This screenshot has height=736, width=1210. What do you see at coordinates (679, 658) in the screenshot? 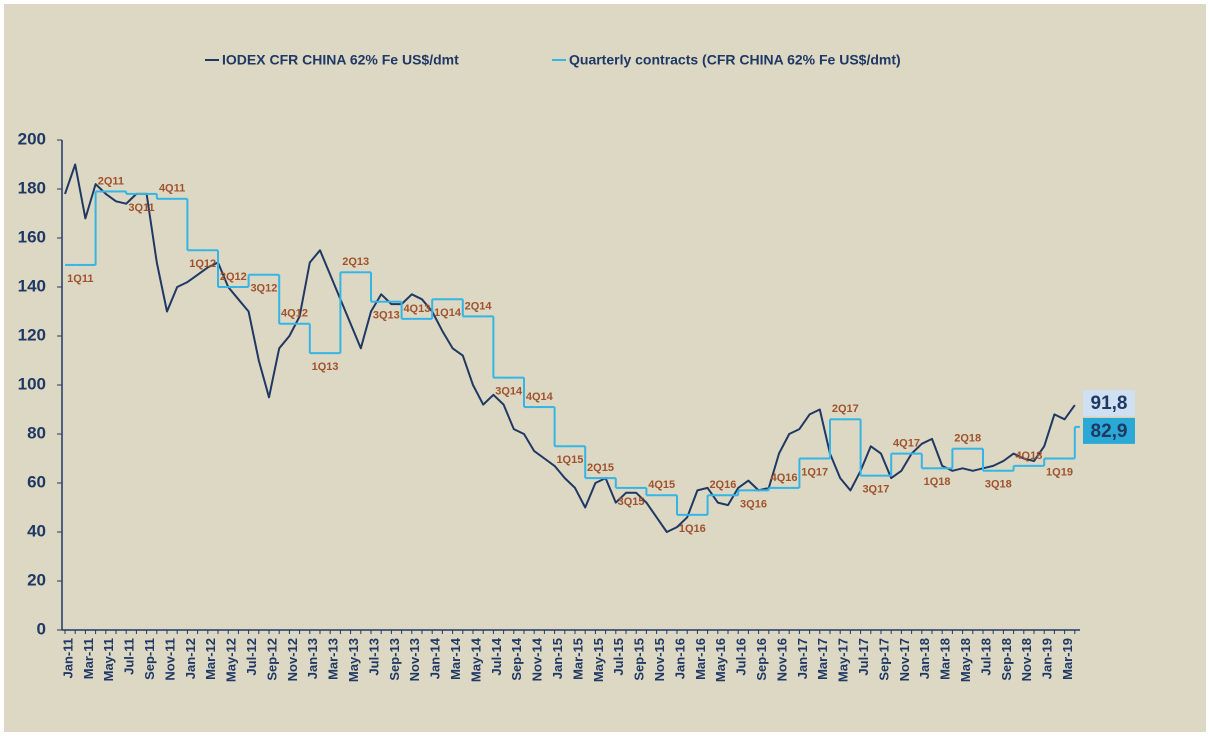
I see `x-tick-label: Jan-16` at bounding box center [679, 658].